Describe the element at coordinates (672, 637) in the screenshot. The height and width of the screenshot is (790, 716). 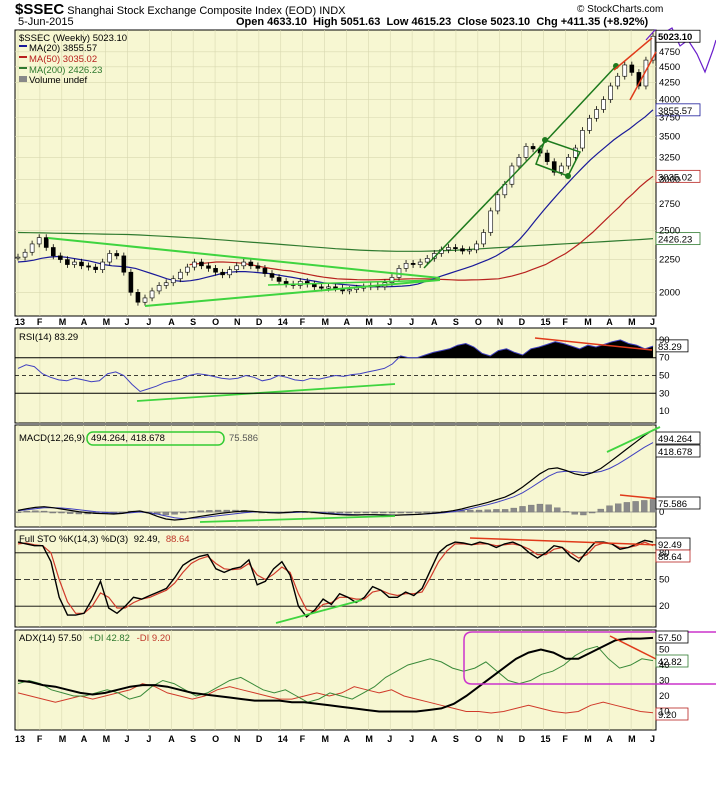
I see `adx-value-box` at that location.